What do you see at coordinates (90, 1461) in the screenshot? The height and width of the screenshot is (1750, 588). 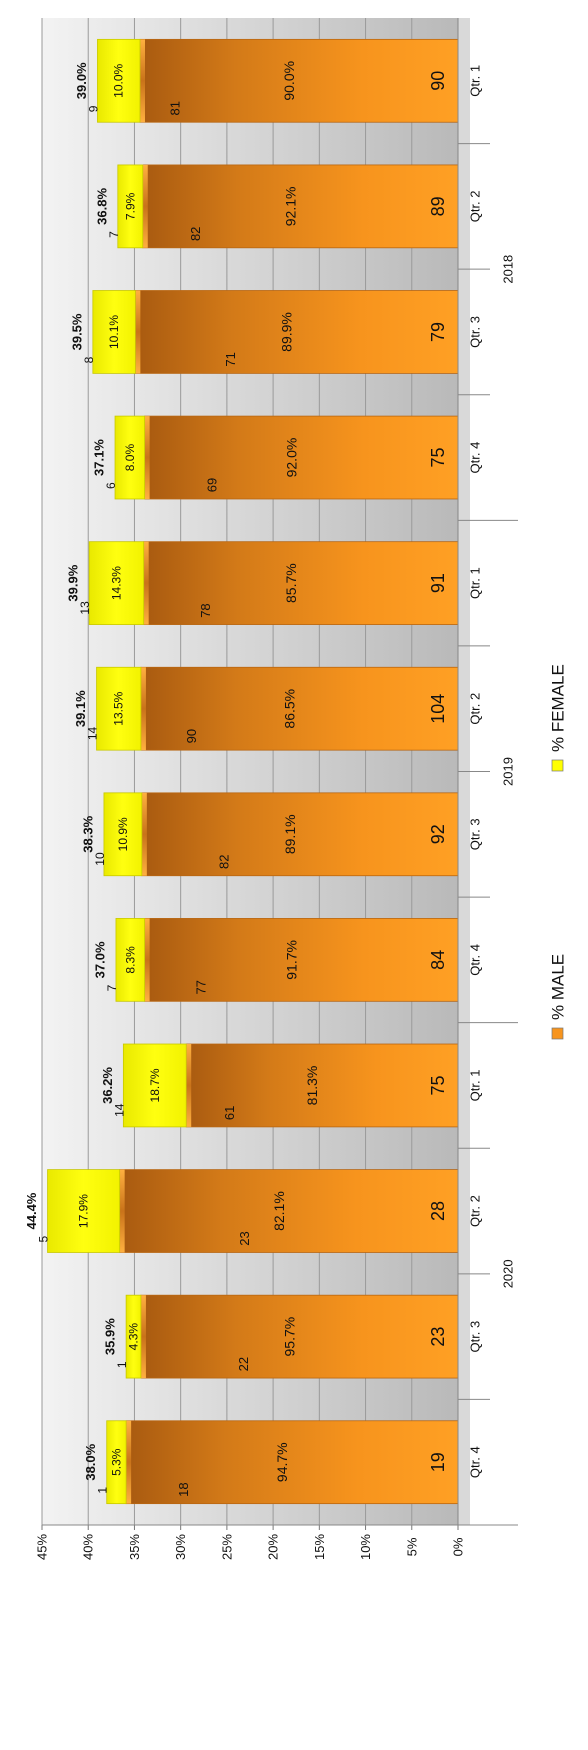 I see `total-label: 38.0%` at bounding box center [90, 1461].